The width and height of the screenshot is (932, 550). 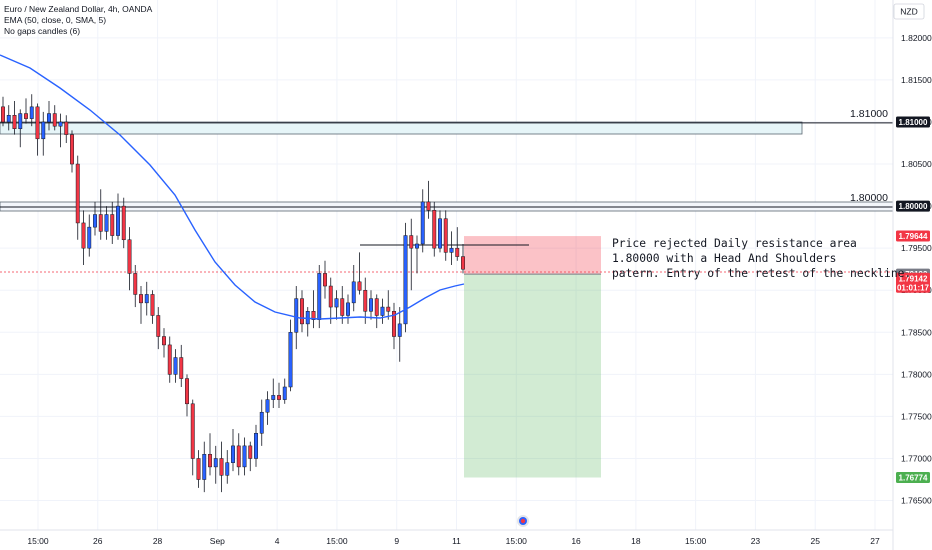 I want to click on x-tick-label: 28, so click(x=158, y=541).